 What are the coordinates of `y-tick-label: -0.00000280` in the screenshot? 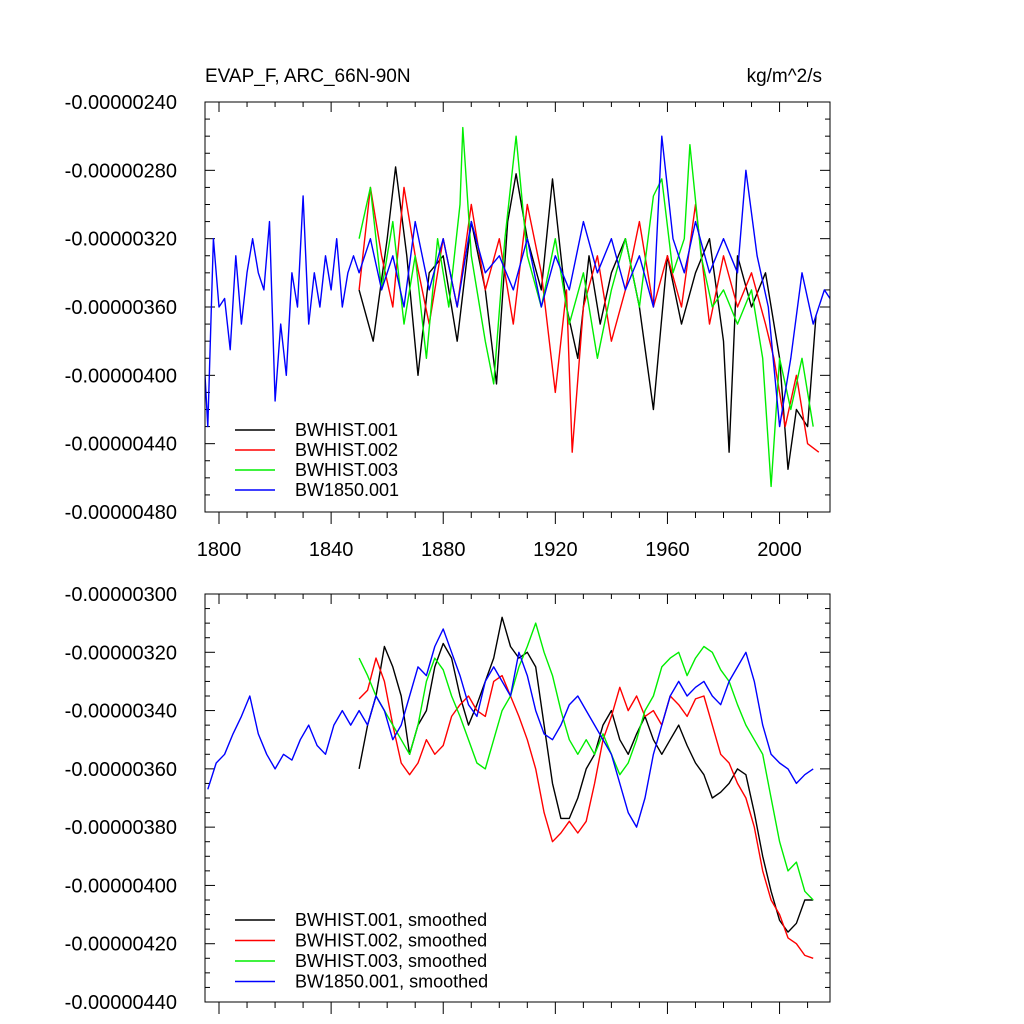 It's located at (121, 171).